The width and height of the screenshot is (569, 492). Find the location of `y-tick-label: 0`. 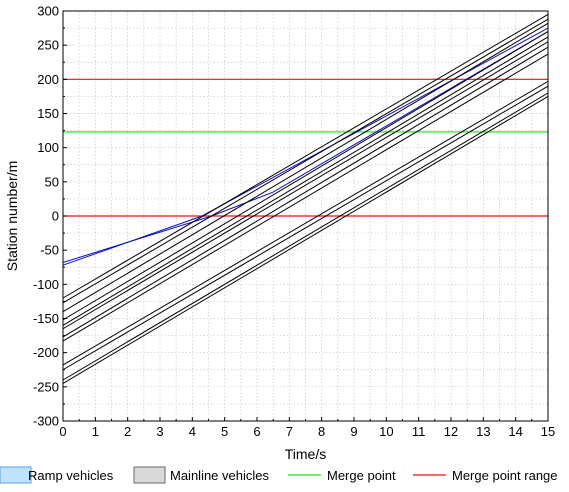

y-tick-label: 0 is located at coordinates (55, 216).